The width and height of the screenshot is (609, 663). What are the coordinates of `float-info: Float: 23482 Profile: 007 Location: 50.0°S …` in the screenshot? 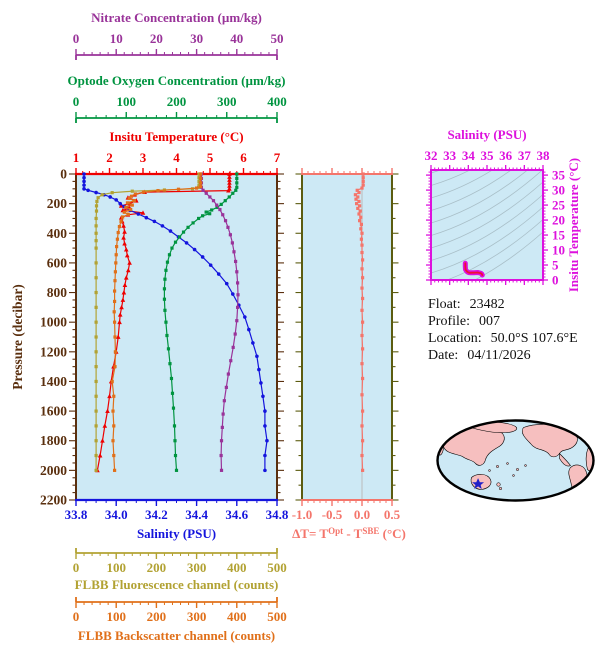 It's located at (503, 330).